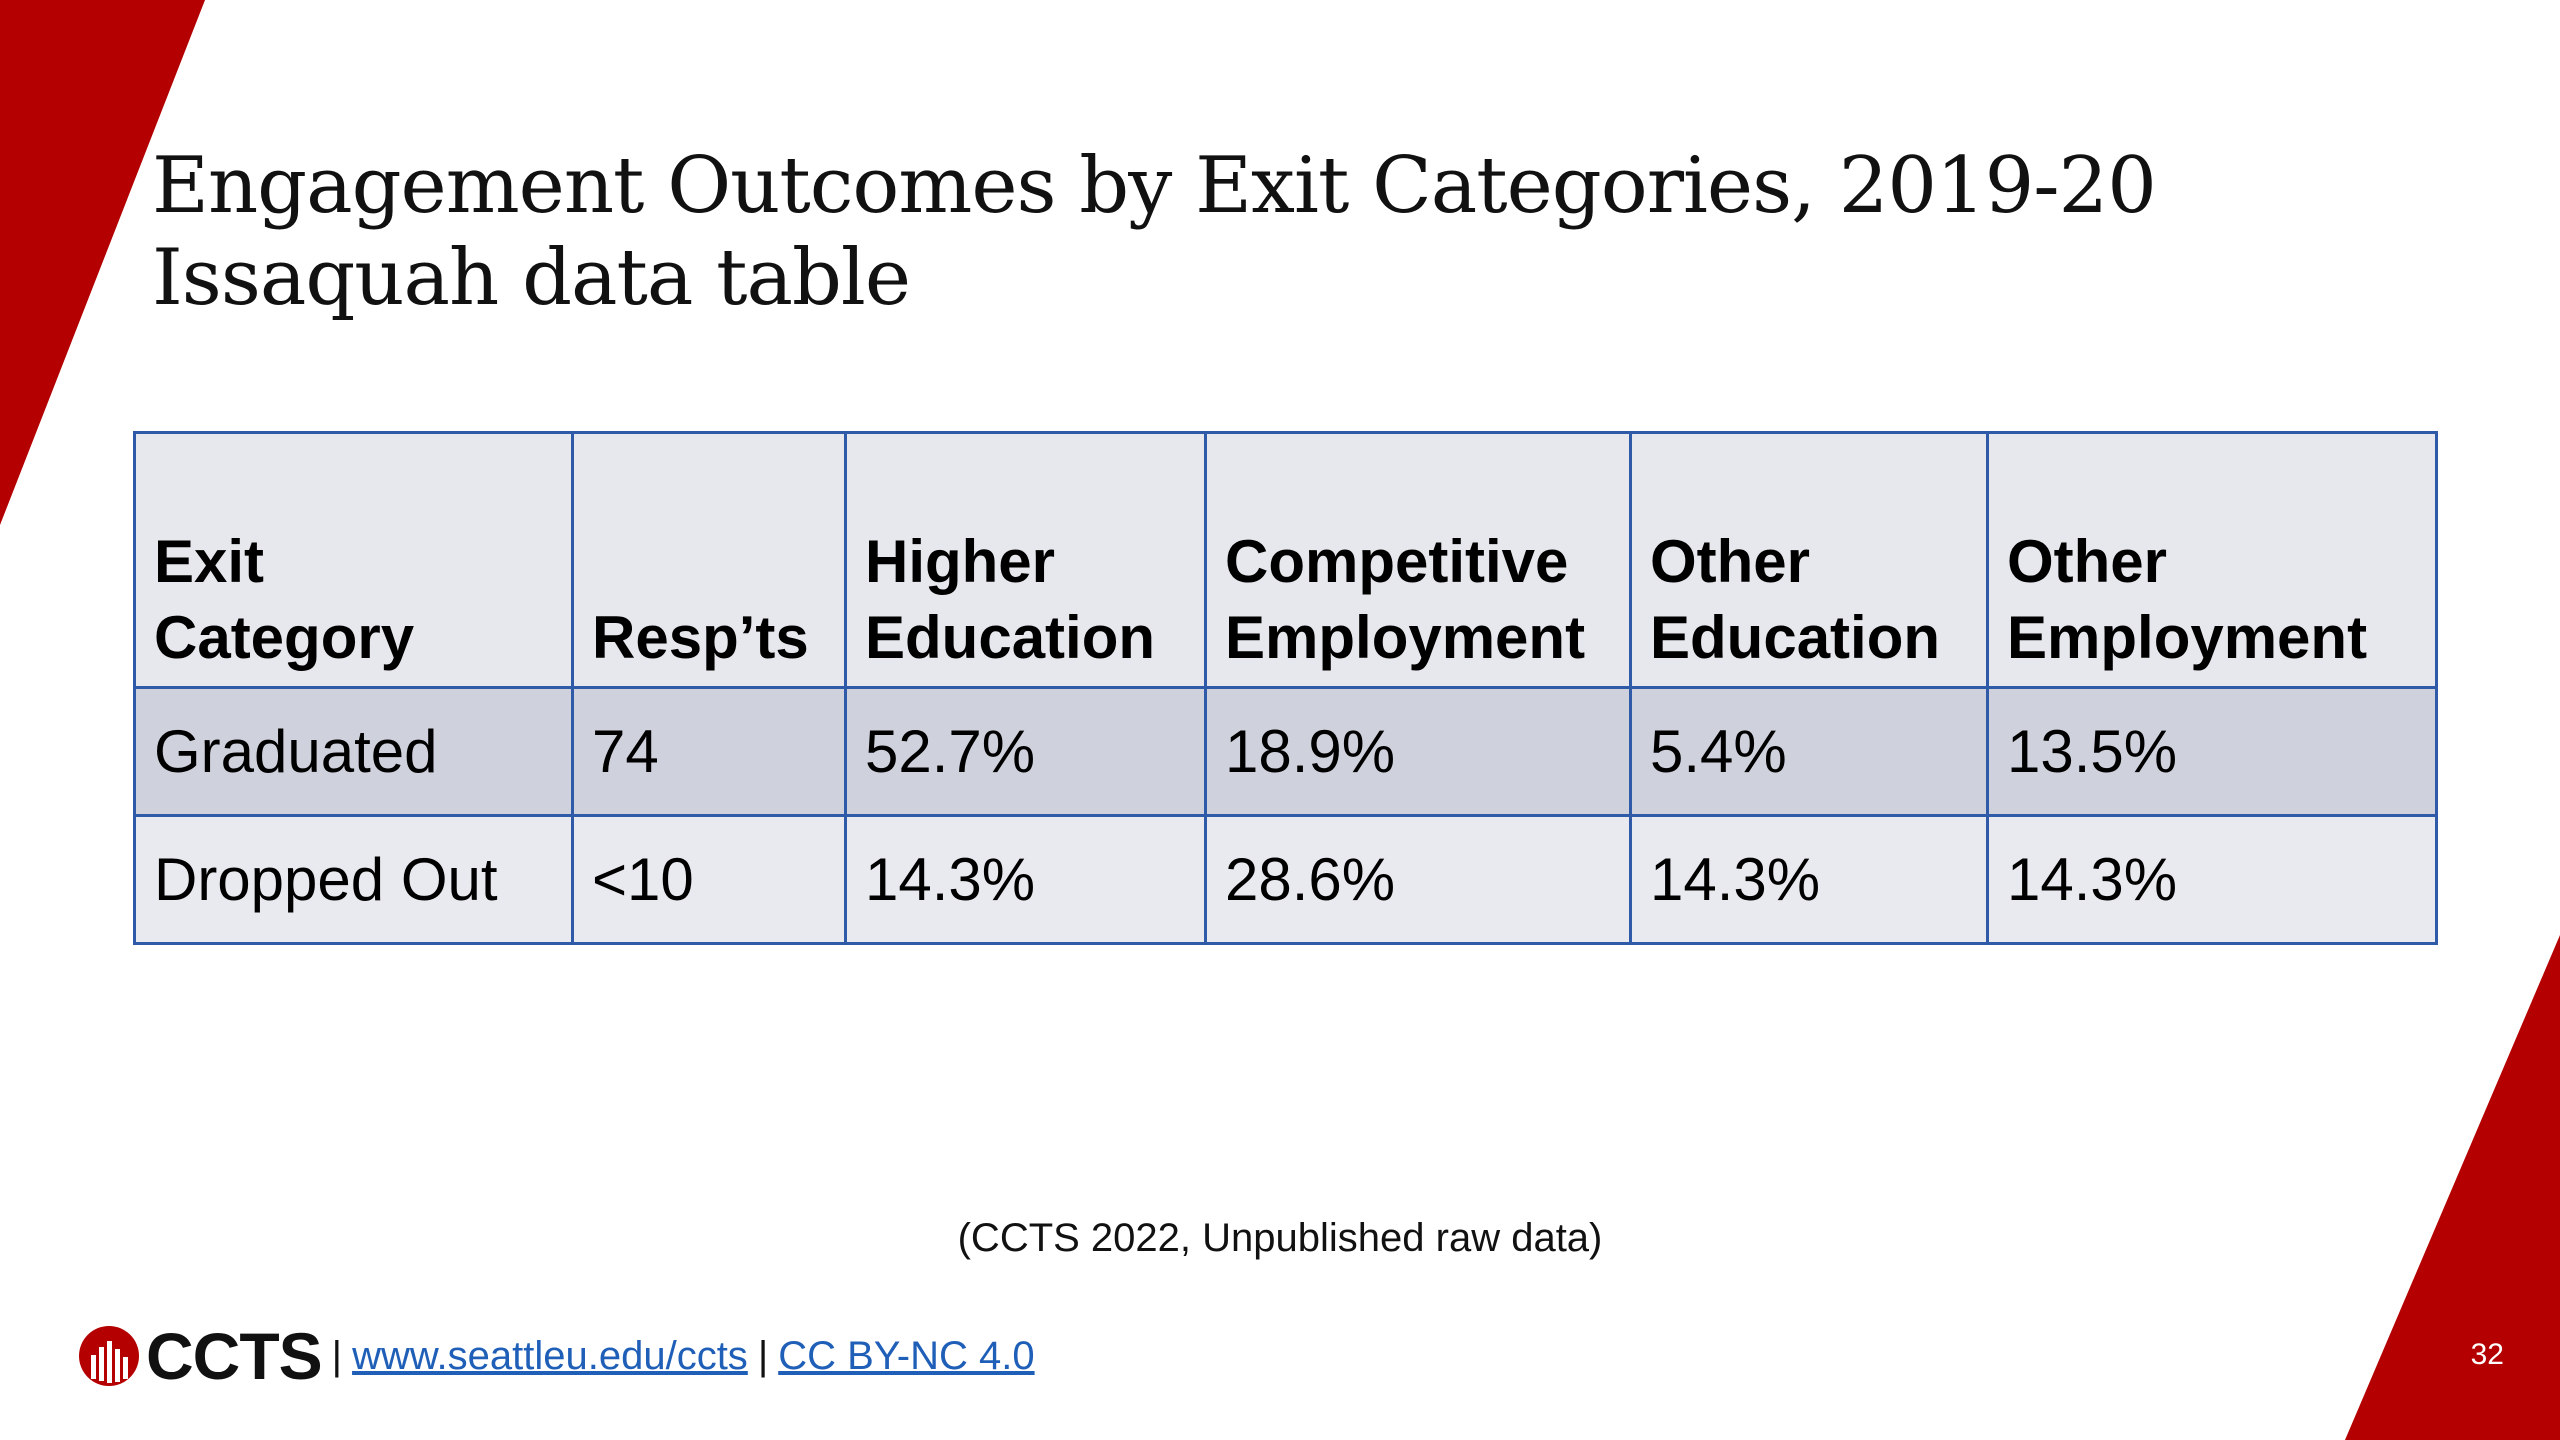  Describe the element at coordinates (1025, 751) in the screenshot. I see `cell-higher-education: 52.7%` at that location.